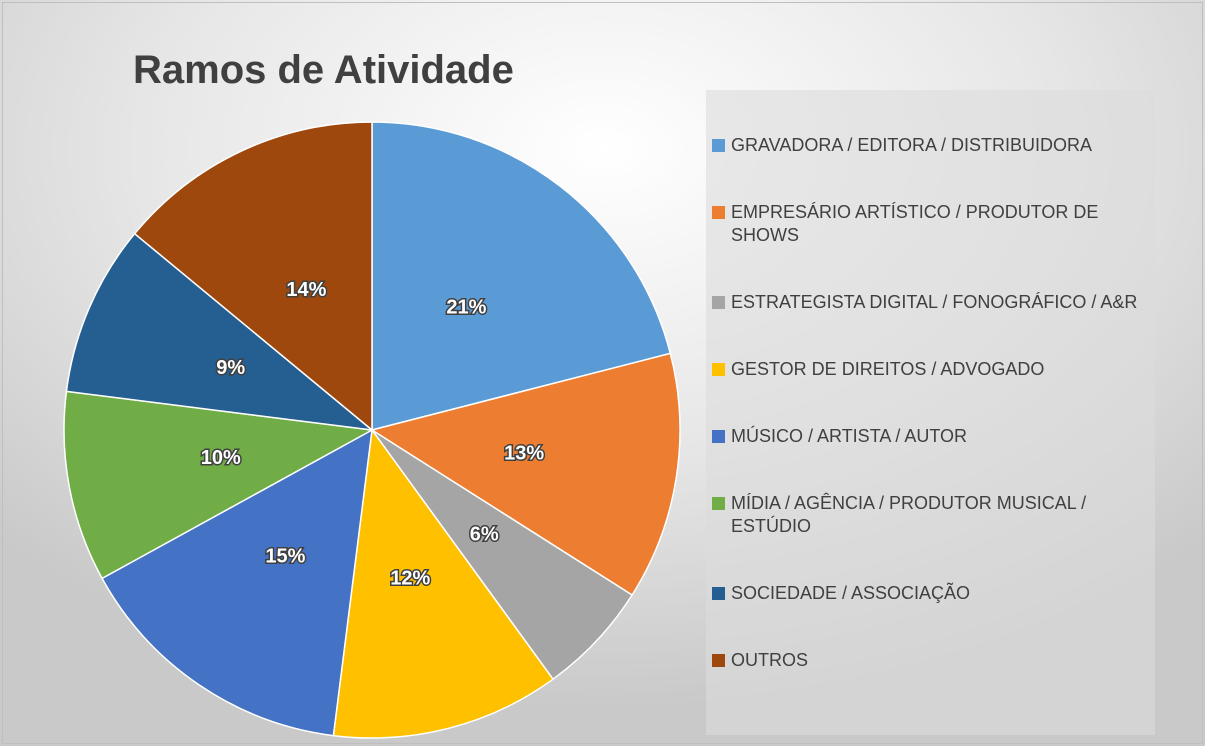 The width and height of the screenshot is (1205, 746). Describe the element at coordinates (410, 578) in the screenshot. I see `data-label: 12%` at that location.